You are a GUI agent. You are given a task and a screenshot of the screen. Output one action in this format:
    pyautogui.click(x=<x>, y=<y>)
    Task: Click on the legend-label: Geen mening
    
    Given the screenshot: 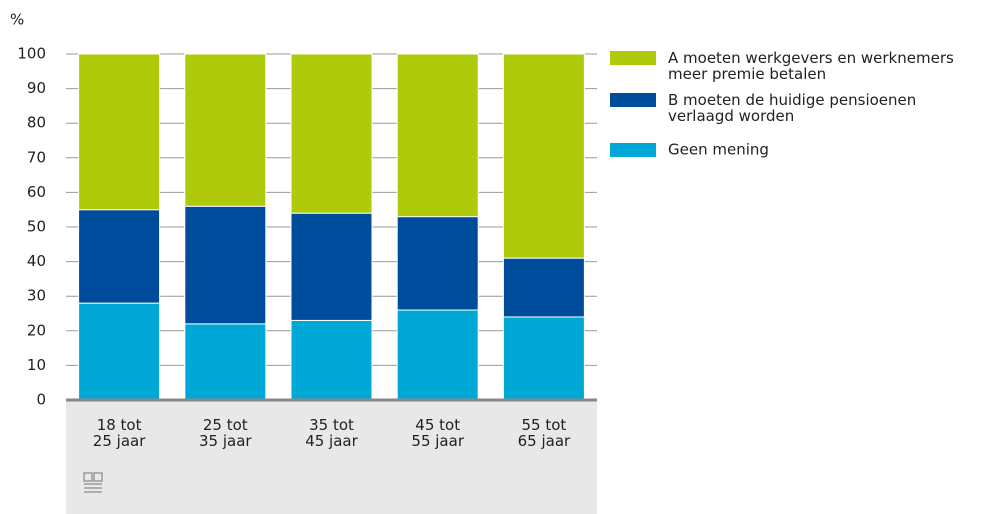 What is the action you would take?
    pyautogui.click(x=718, y=150)
    